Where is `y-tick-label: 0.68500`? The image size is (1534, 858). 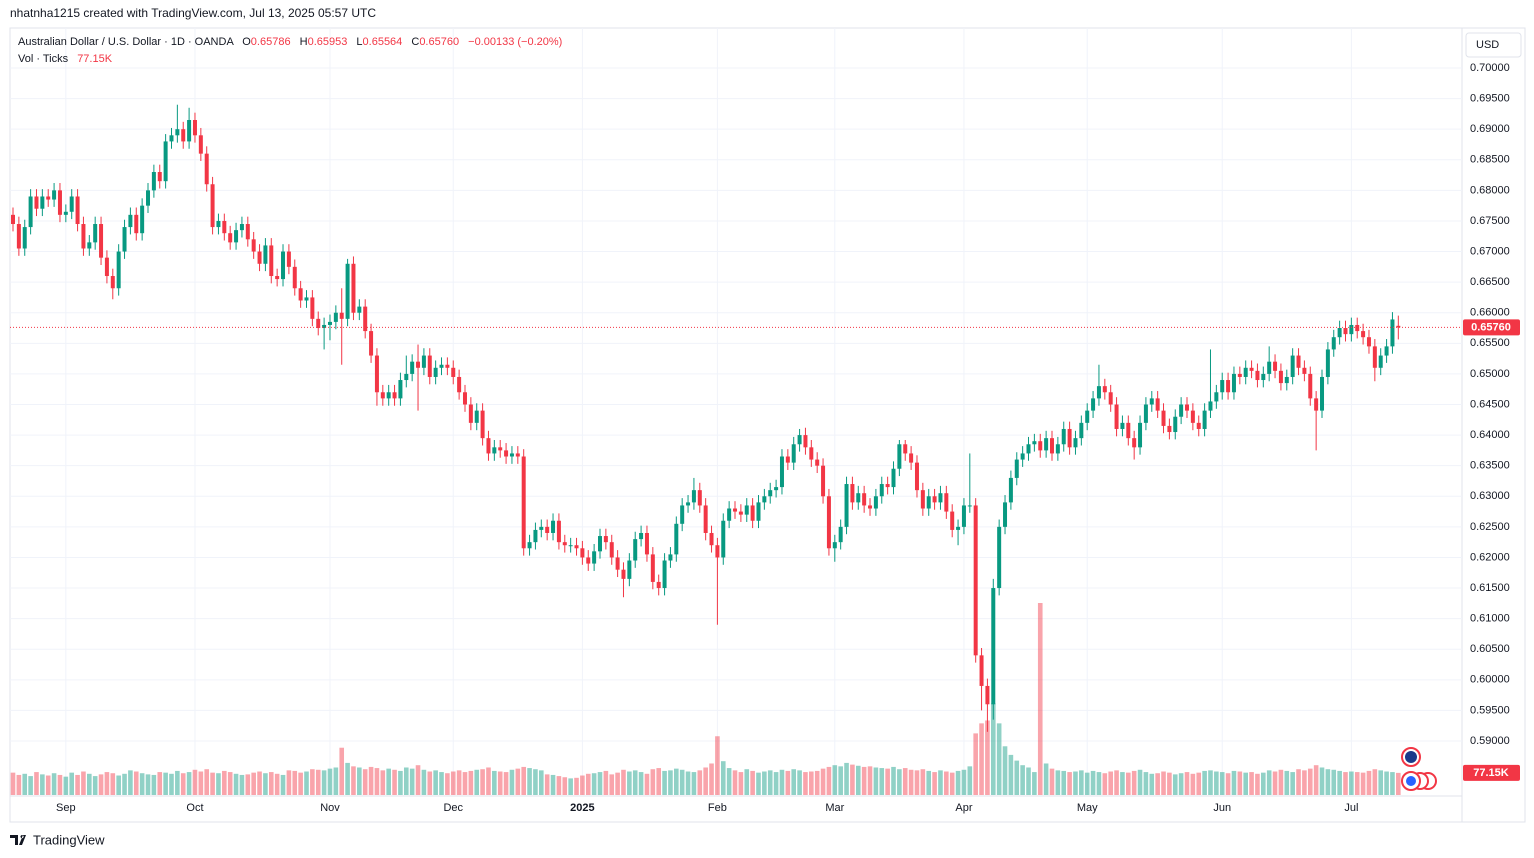 y-tick-label: 0.68500 is located at coordinates (1490, 160).